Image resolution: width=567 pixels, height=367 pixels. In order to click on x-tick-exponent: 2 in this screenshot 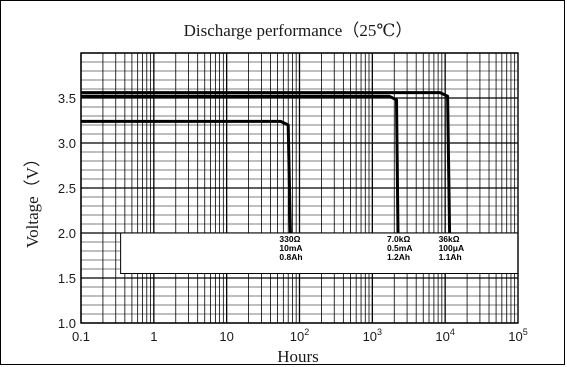, I will do `click(306, 332)`.